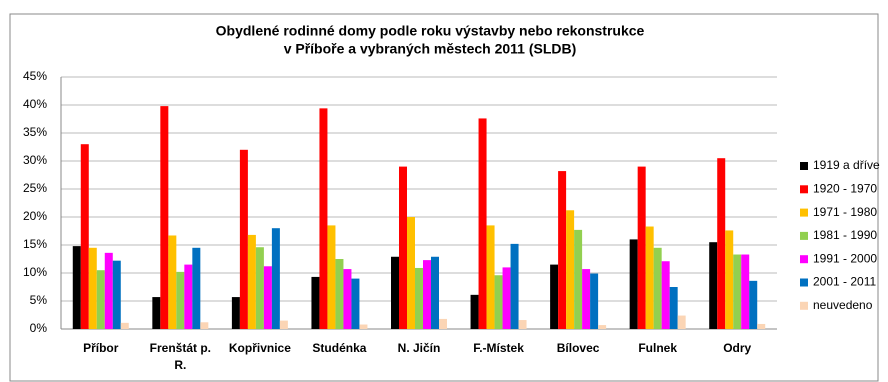 The width and height of the screenshot is (888, 382). What do you see at coordinates (498, 348) in the screenshot?
I see `x-tick-label: F.-Místek` at bounding box center [498, 348].